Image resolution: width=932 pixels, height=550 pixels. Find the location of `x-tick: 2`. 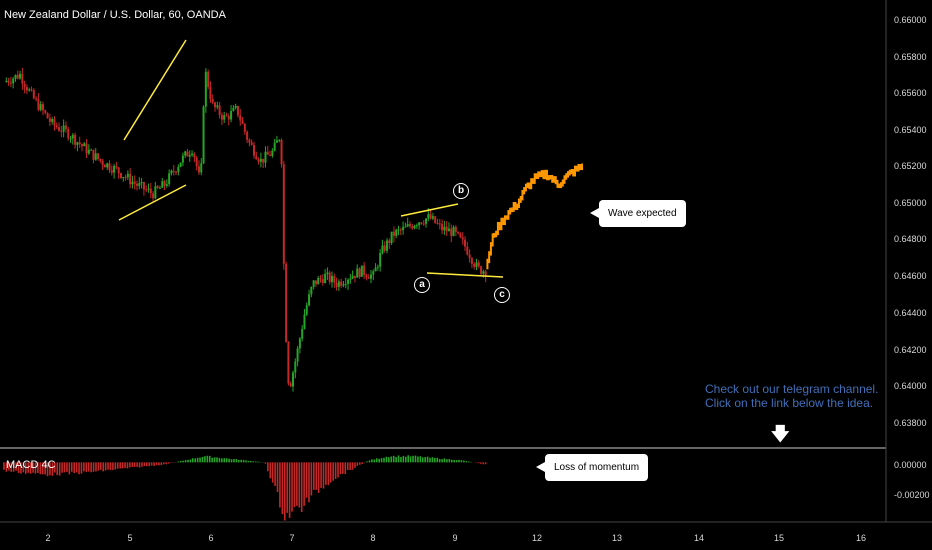

x-tick: 2 is located at coordinates (48, 538).